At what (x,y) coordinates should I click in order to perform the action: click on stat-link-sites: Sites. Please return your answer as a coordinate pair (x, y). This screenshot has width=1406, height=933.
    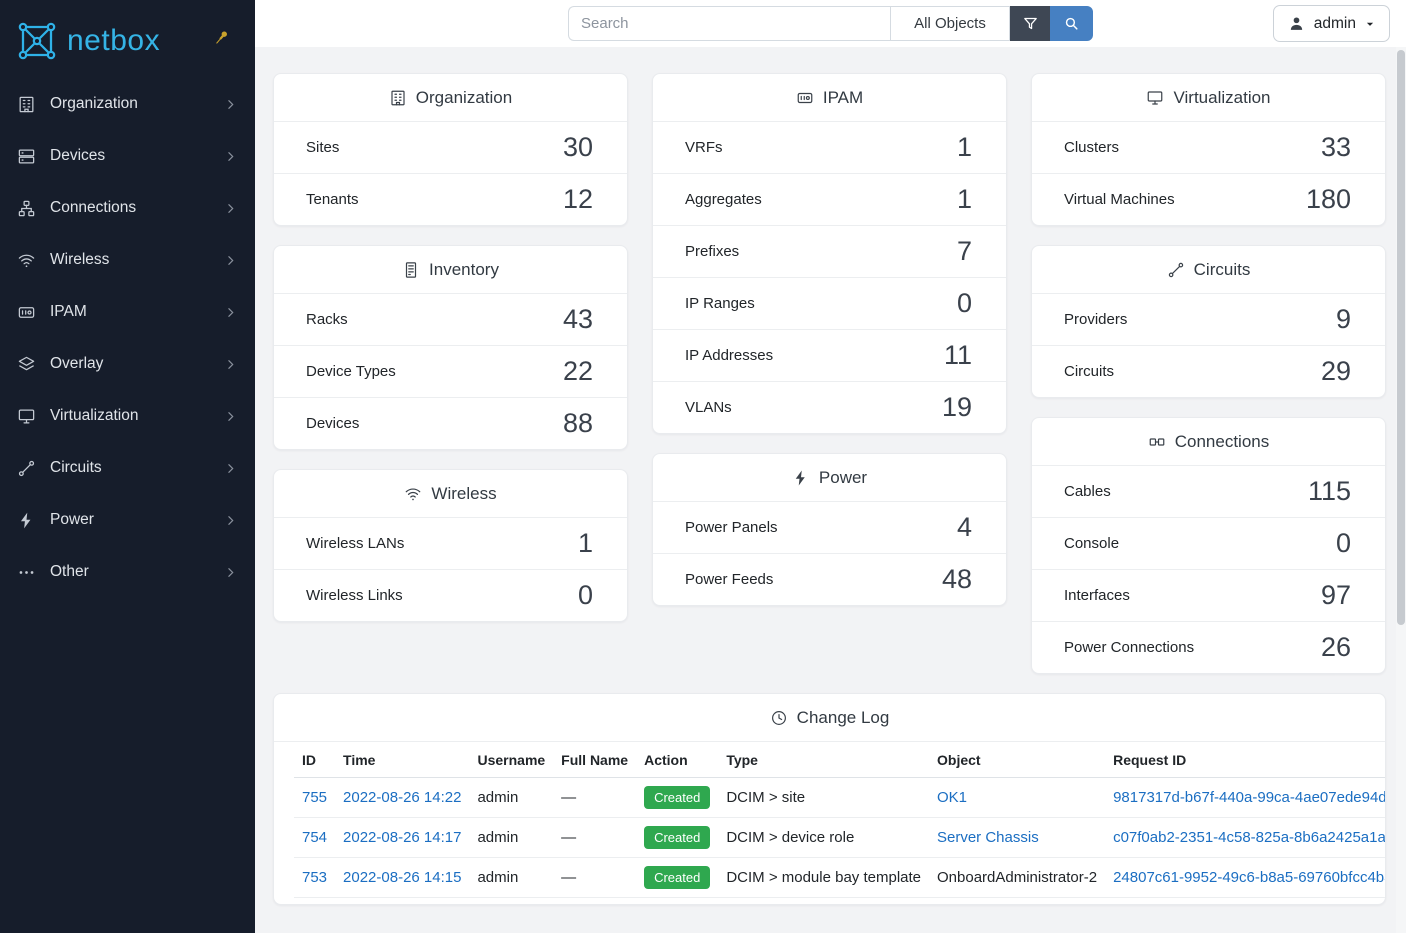
    Looking at the image, I should click on (323, 147).